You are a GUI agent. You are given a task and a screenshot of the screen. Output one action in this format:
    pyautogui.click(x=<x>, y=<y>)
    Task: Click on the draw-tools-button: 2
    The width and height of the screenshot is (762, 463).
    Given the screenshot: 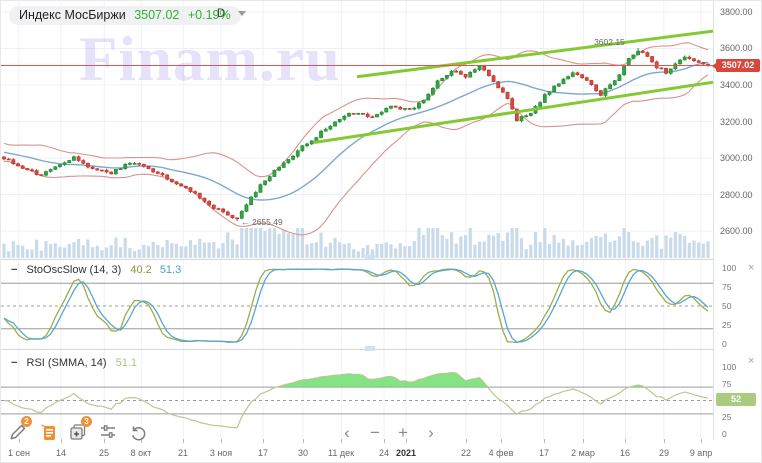 What is the action you would take?
    pyautogui.click(x=18, y=430)
    